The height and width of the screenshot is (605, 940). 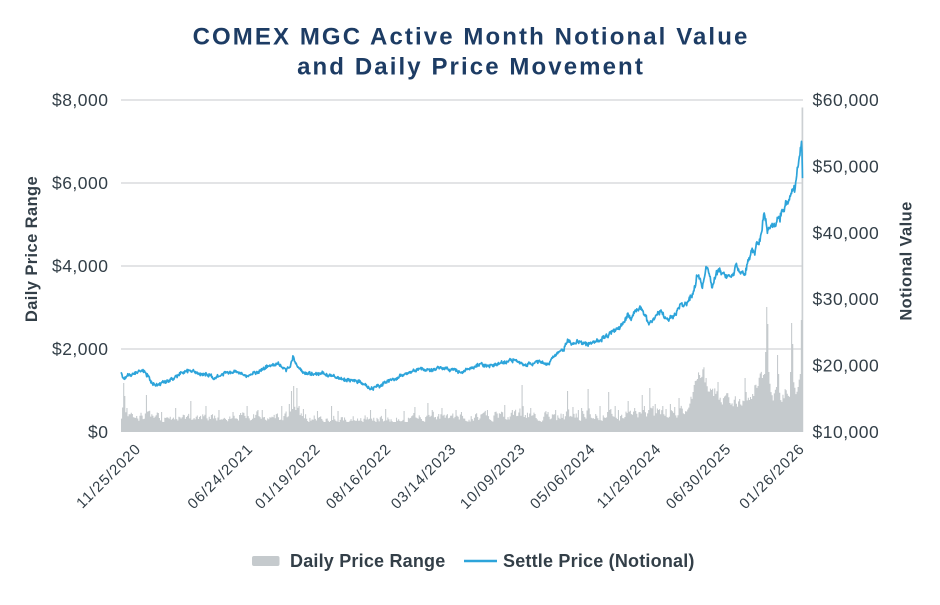 I want to click on svg-text:COMEX MGC Active Month Notiona: COMEX MGC Active Month Notional Value, so click(x=471, y=37).